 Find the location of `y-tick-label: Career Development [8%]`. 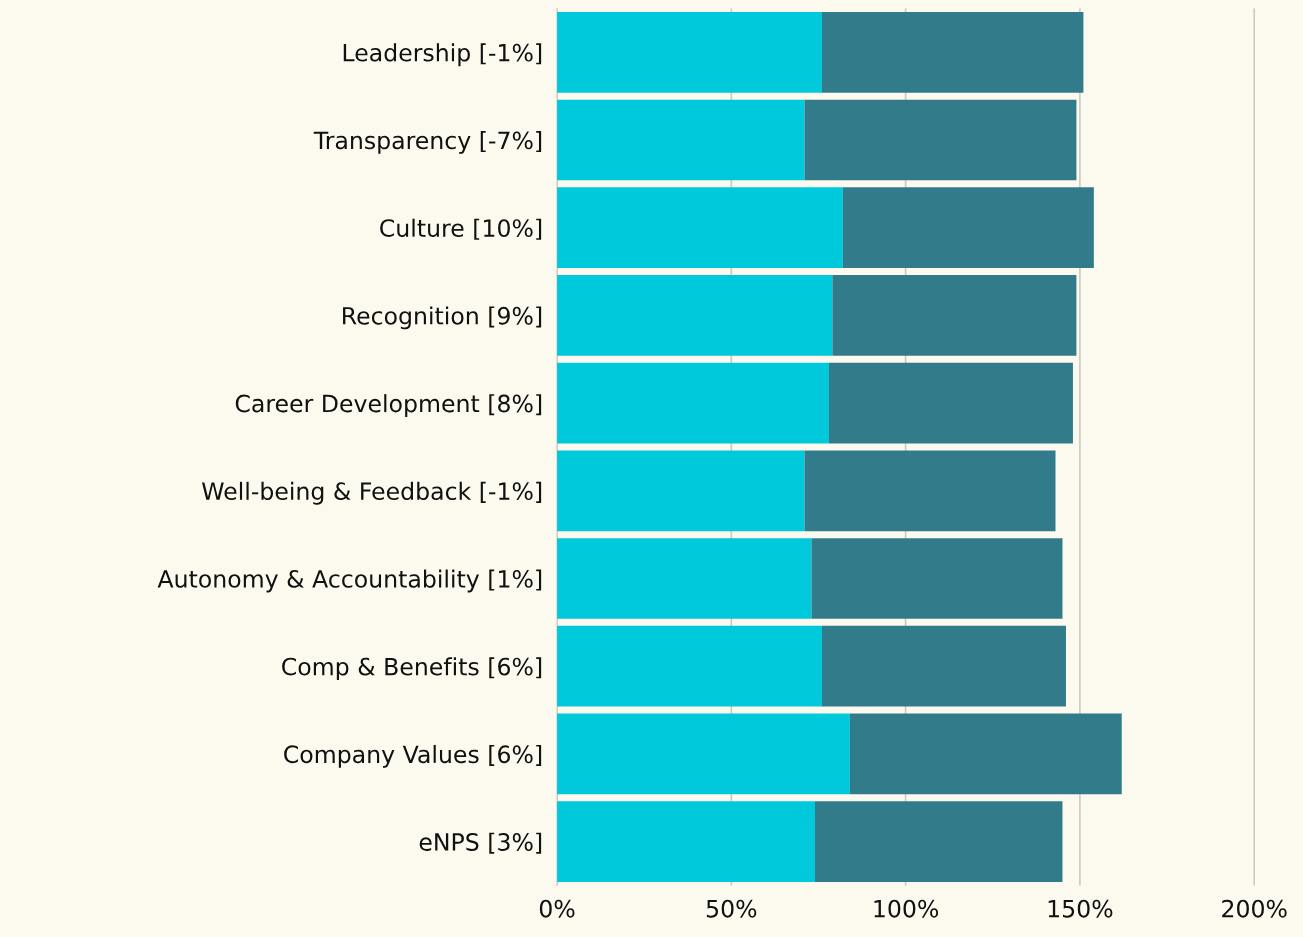

y-tick-label: Career Development [8%] is located at coordinates (388, 405).